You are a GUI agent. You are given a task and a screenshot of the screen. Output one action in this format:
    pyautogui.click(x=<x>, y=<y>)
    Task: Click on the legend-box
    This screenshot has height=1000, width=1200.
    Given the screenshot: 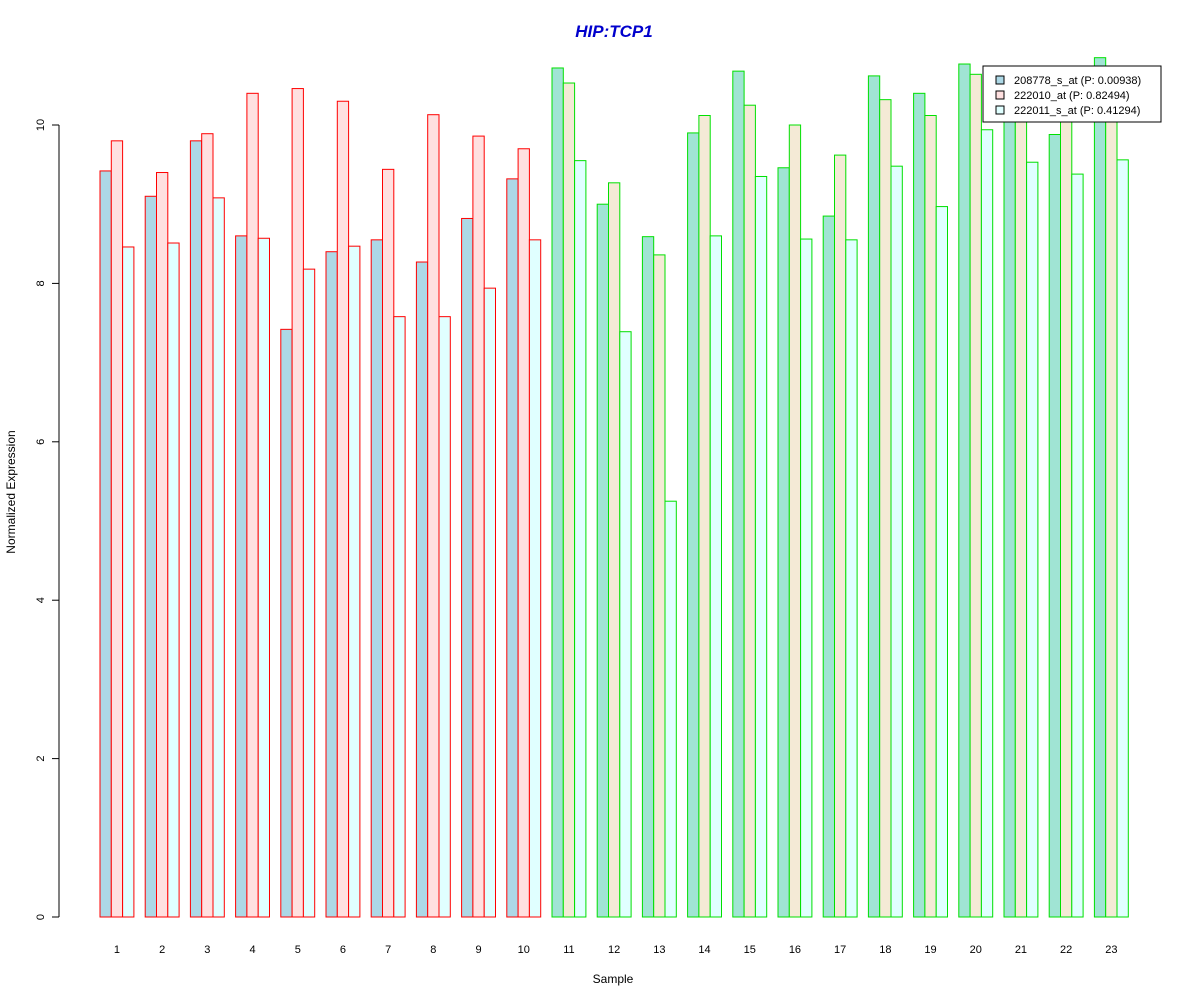 What is the action you would take?
    pyautogui.click(x=1072, y=94)
    